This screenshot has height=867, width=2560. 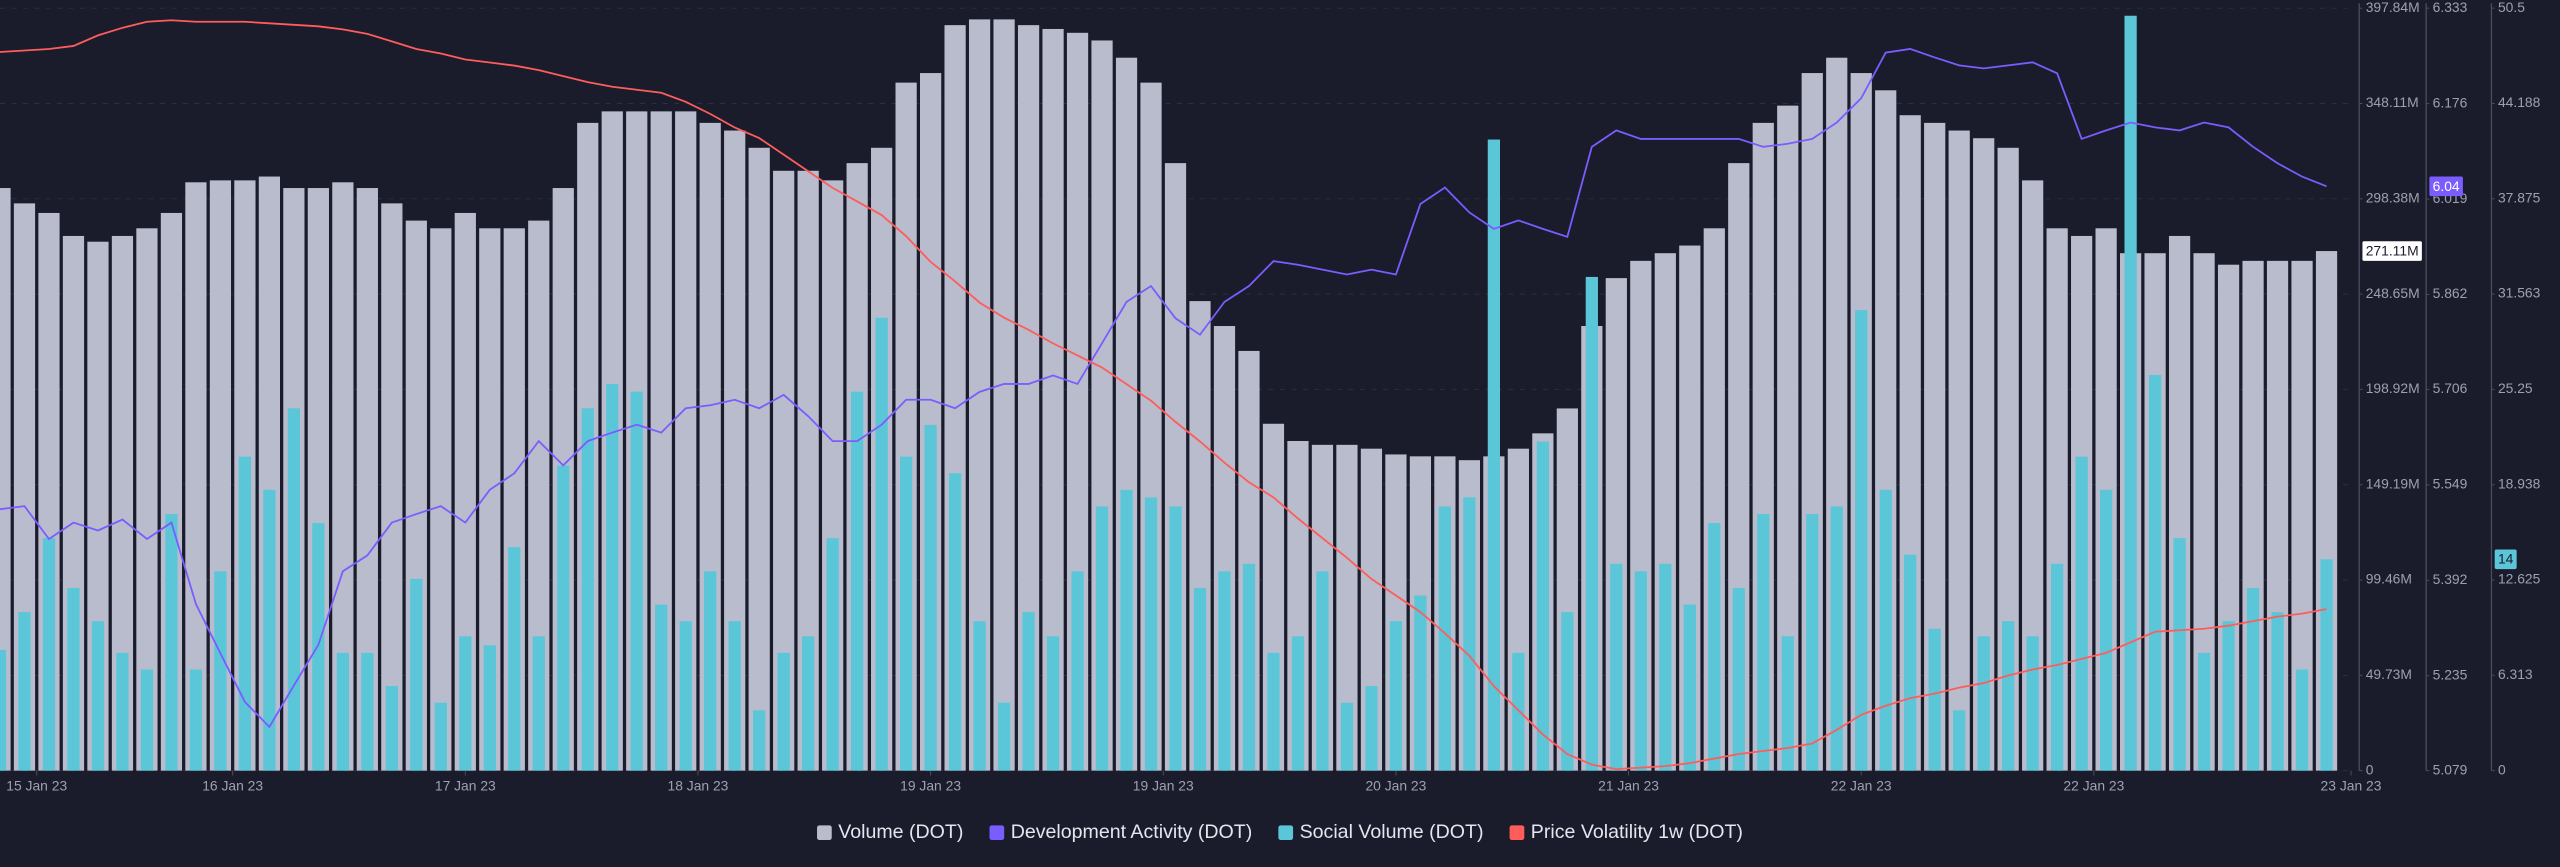 What do you see at coordinates (2519, 483) in the screenshot?
I see `y-tick-label: 18.938` at bounding box center [2519, 483].